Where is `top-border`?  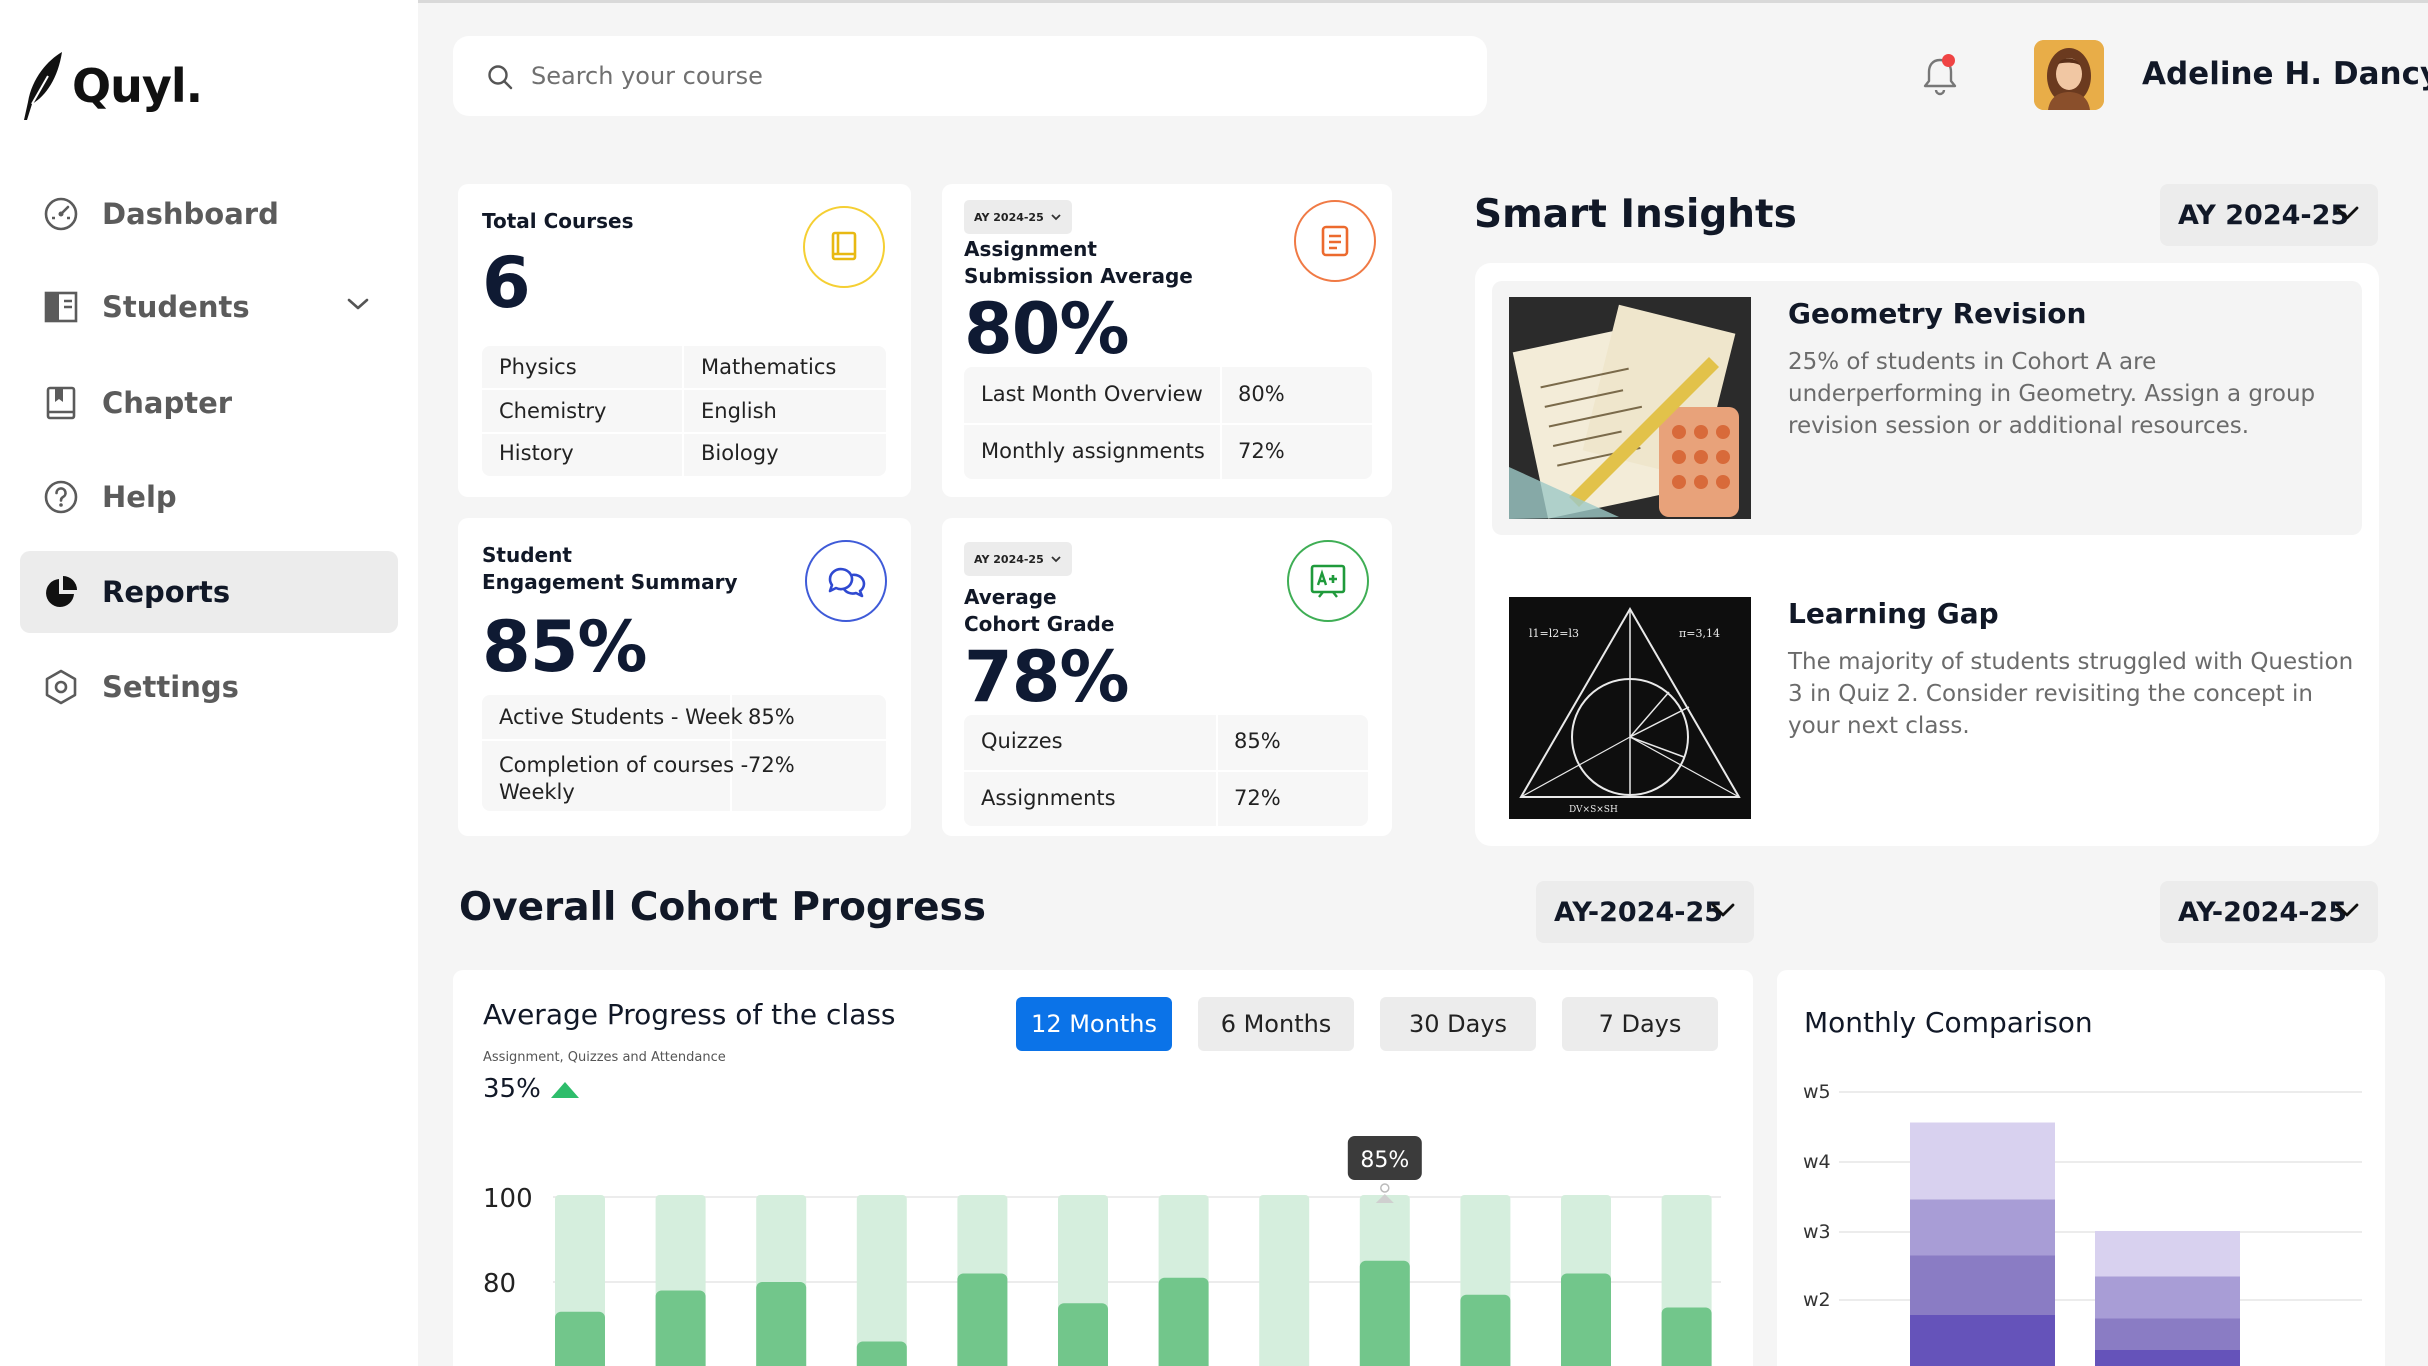 top-border is located at coordinates (1231, 1).